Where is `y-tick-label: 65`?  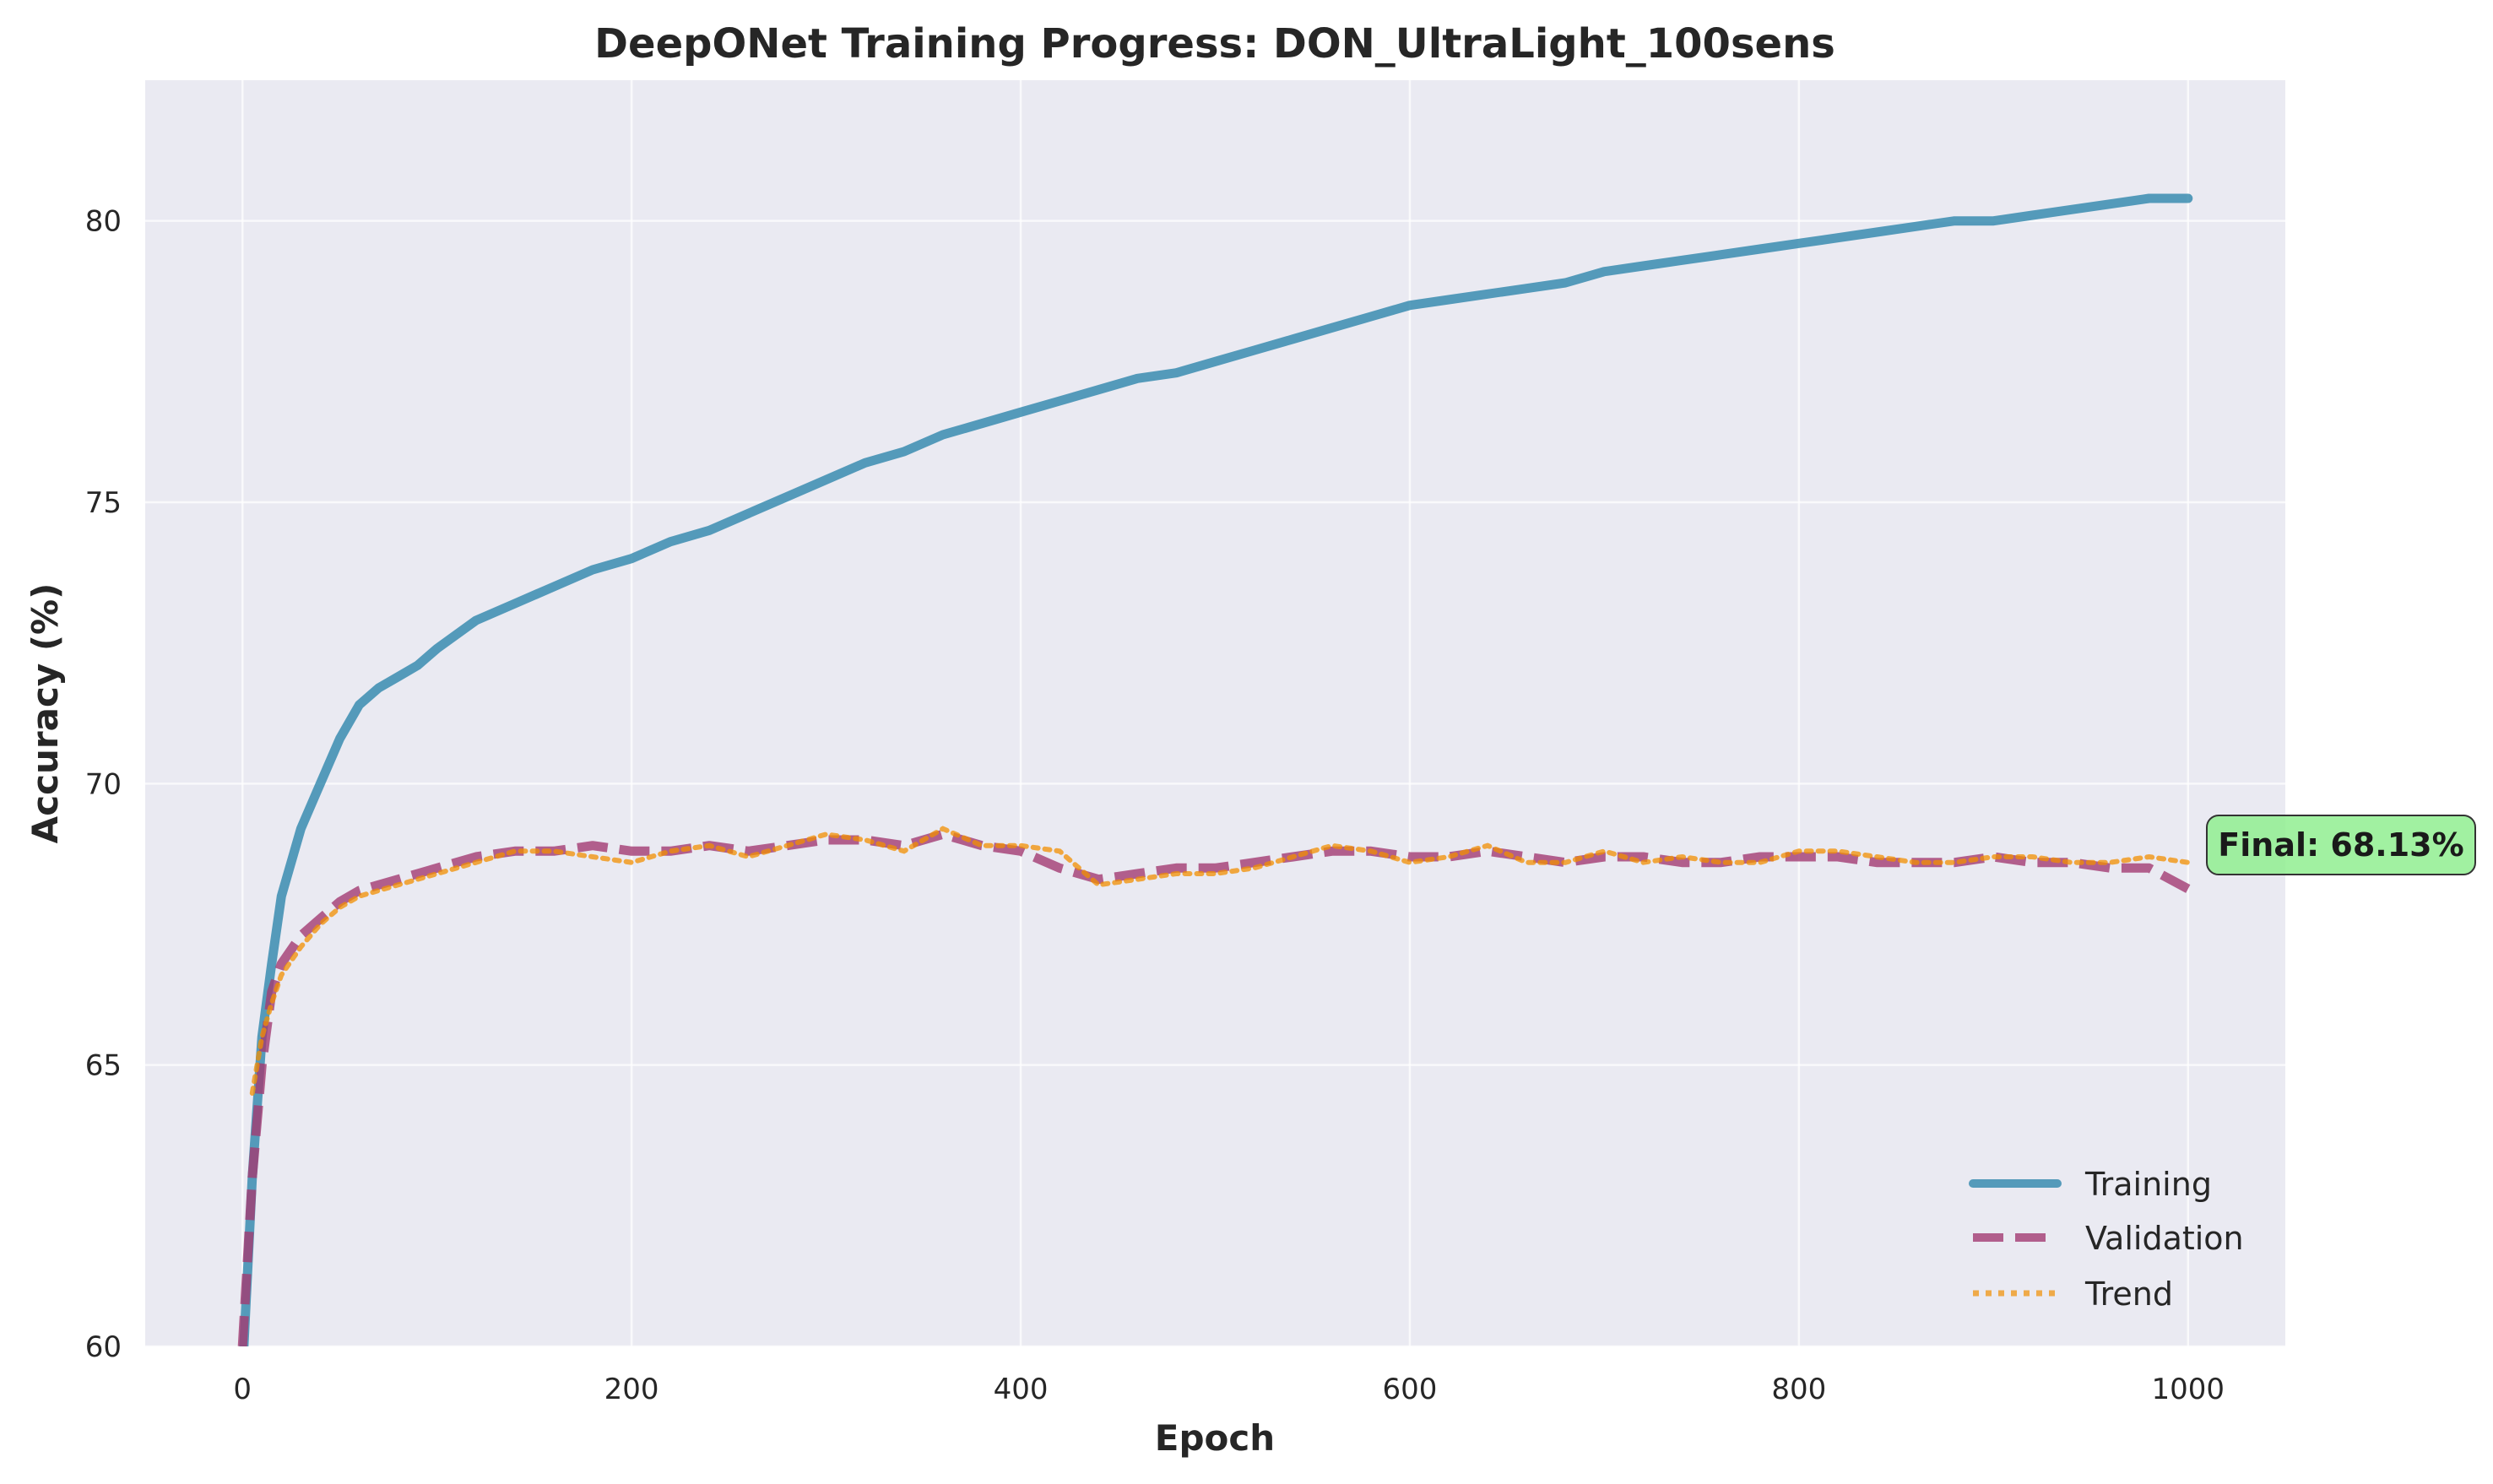
y-tick-label: 65 is located at coordinates (103, 1066).